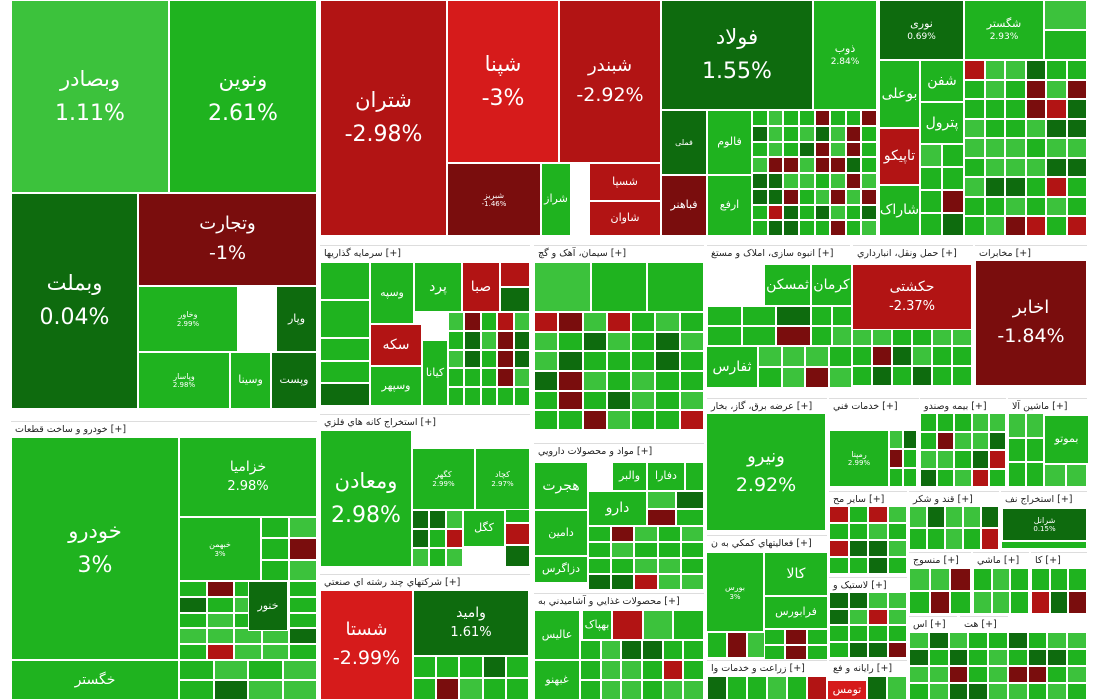  I want to click on stock-tile: شبندر -2.92%, so click(610, 81).